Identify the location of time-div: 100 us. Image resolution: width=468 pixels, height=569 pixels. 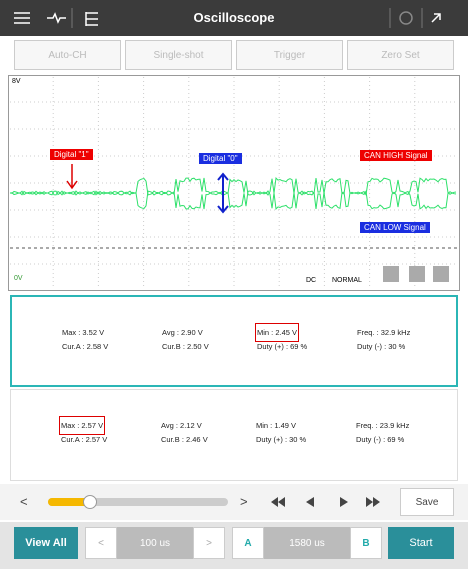
(155, 543).